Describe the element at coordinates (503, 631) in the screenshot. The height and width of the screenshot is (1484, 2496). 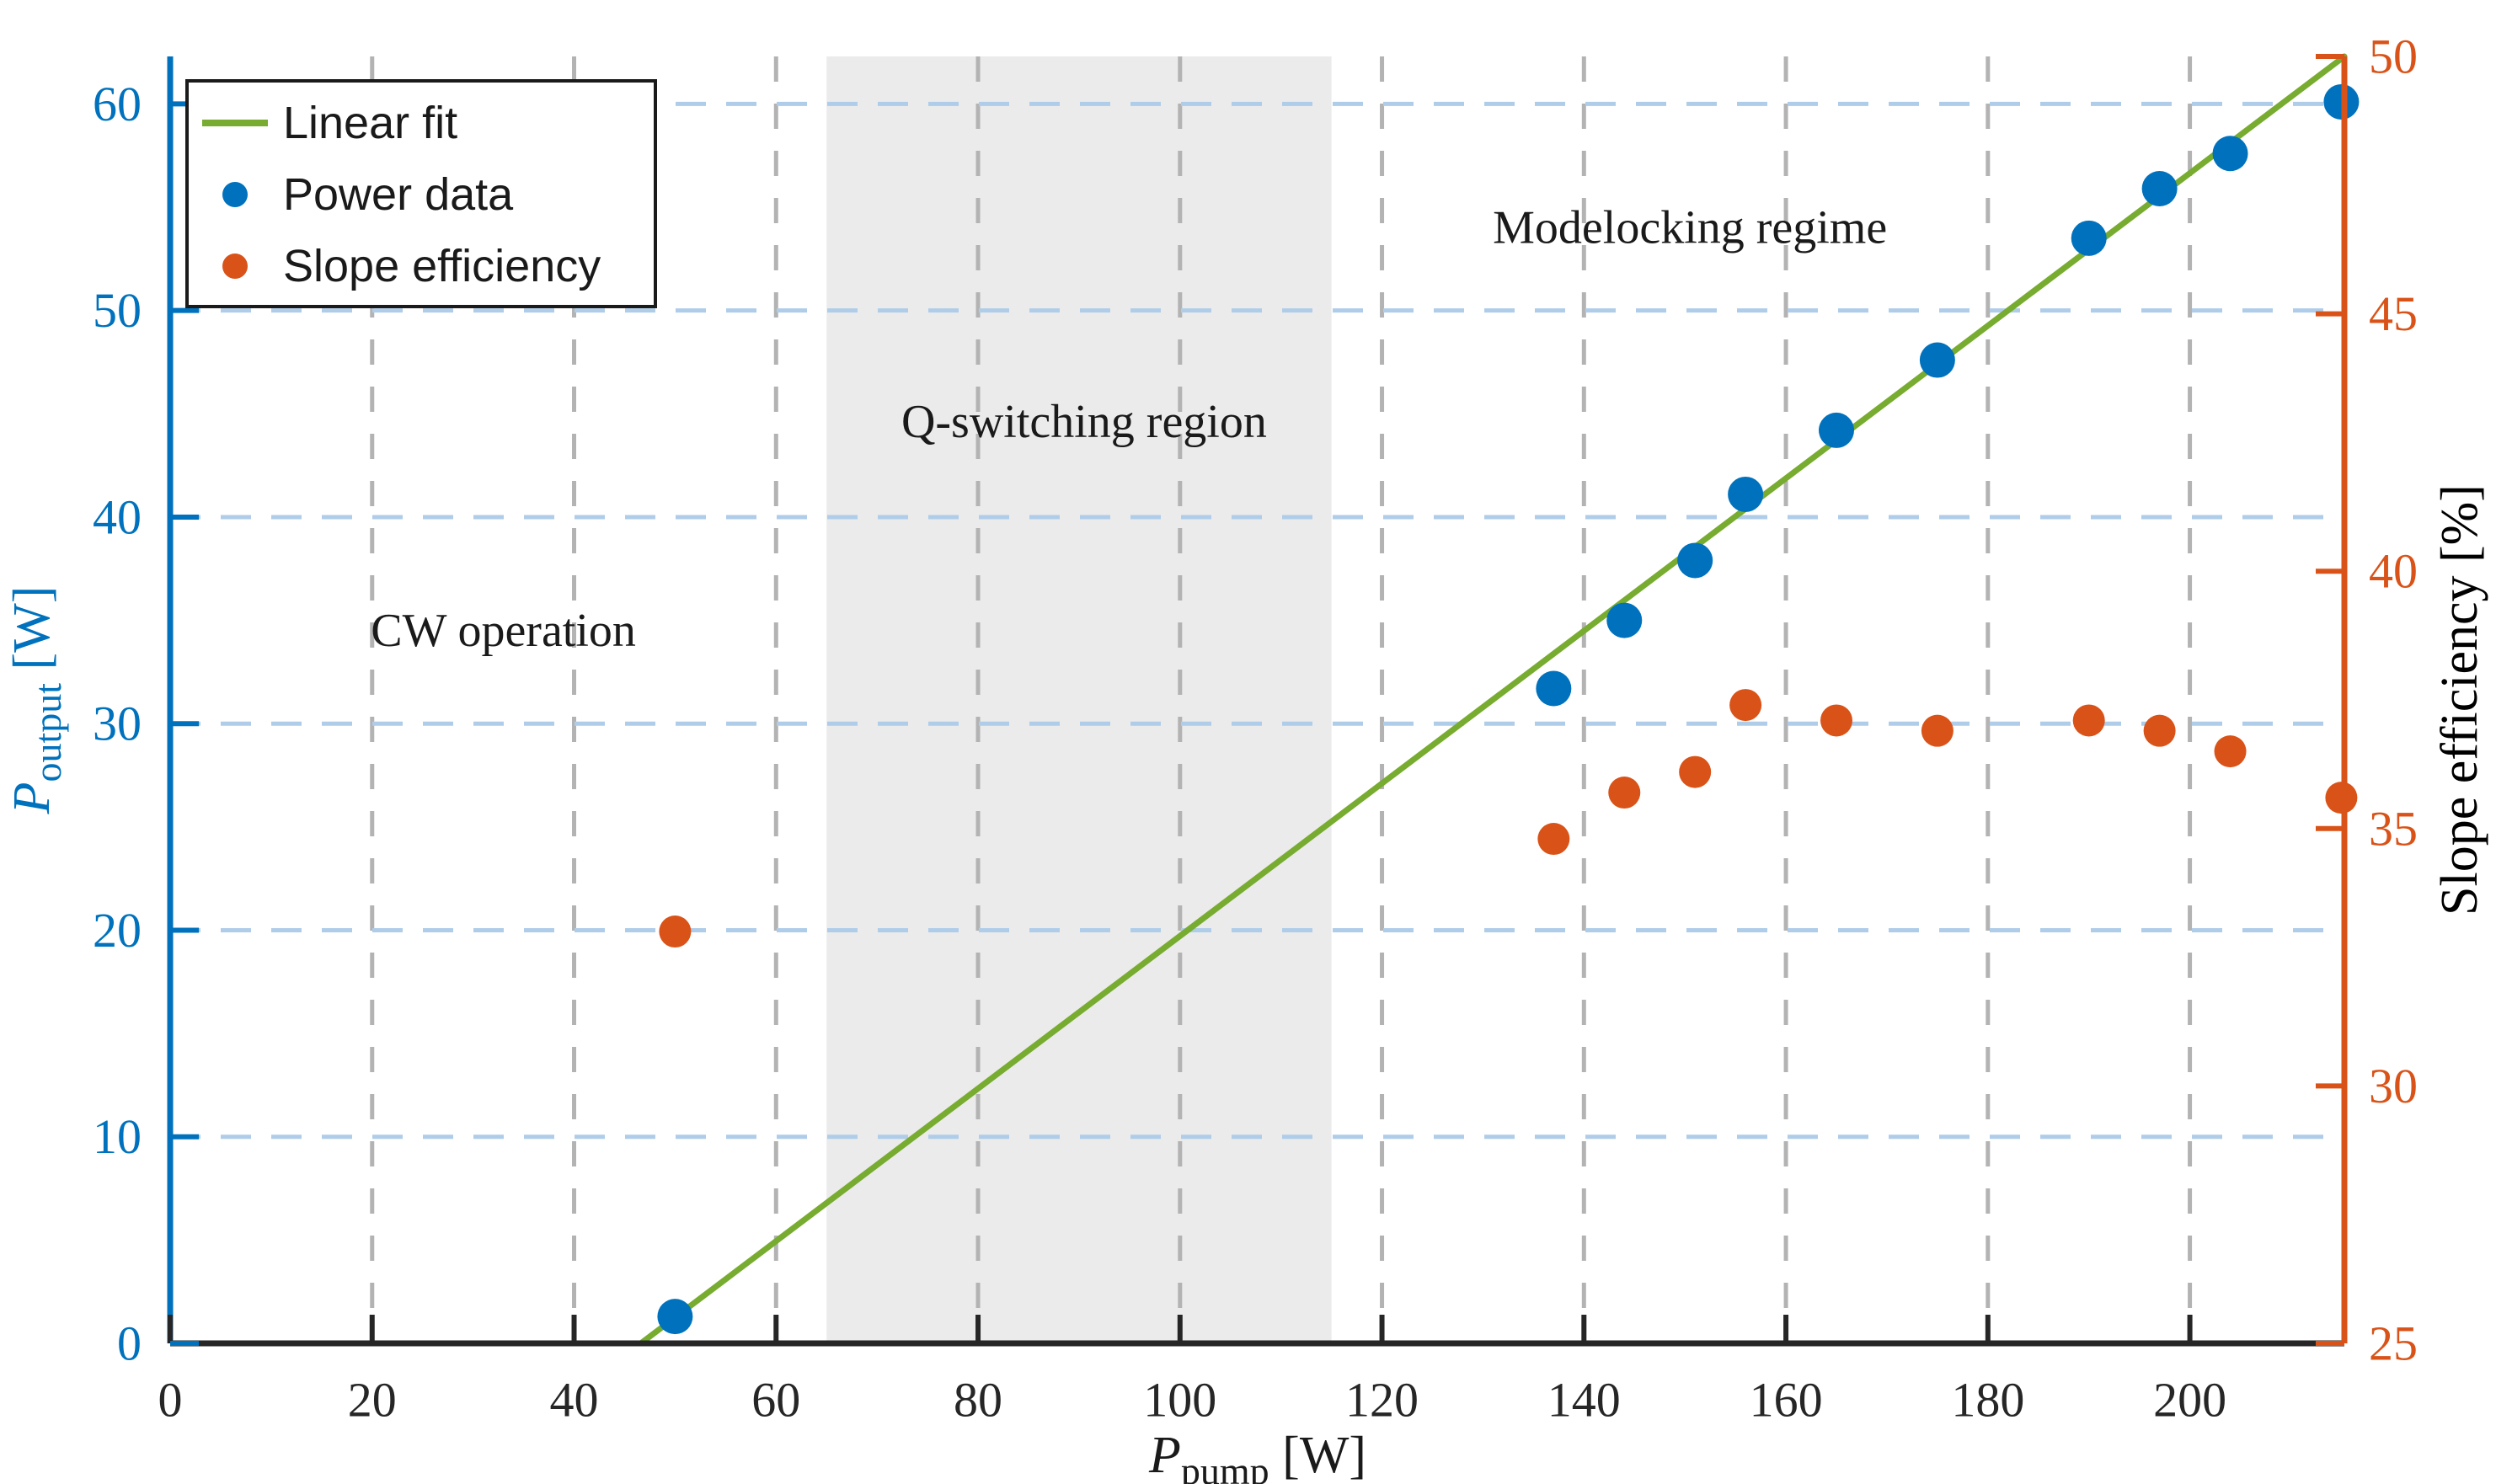
I see `region-annotation: CW operation` at that location.